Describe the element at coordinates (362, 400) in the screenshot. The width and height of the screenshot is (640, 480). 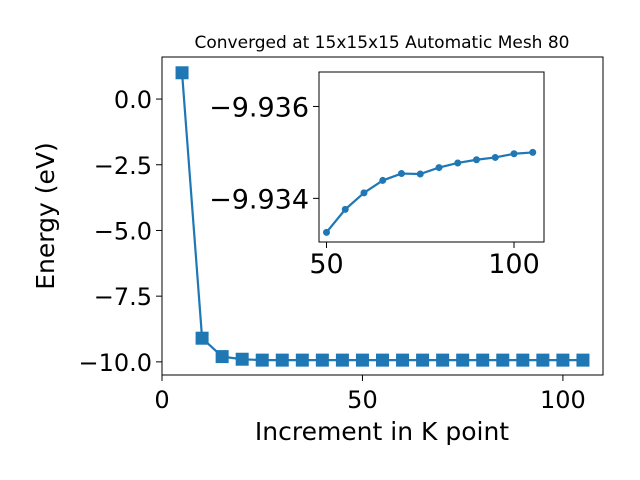
I see `main-x-tick-label: 50` at that location.